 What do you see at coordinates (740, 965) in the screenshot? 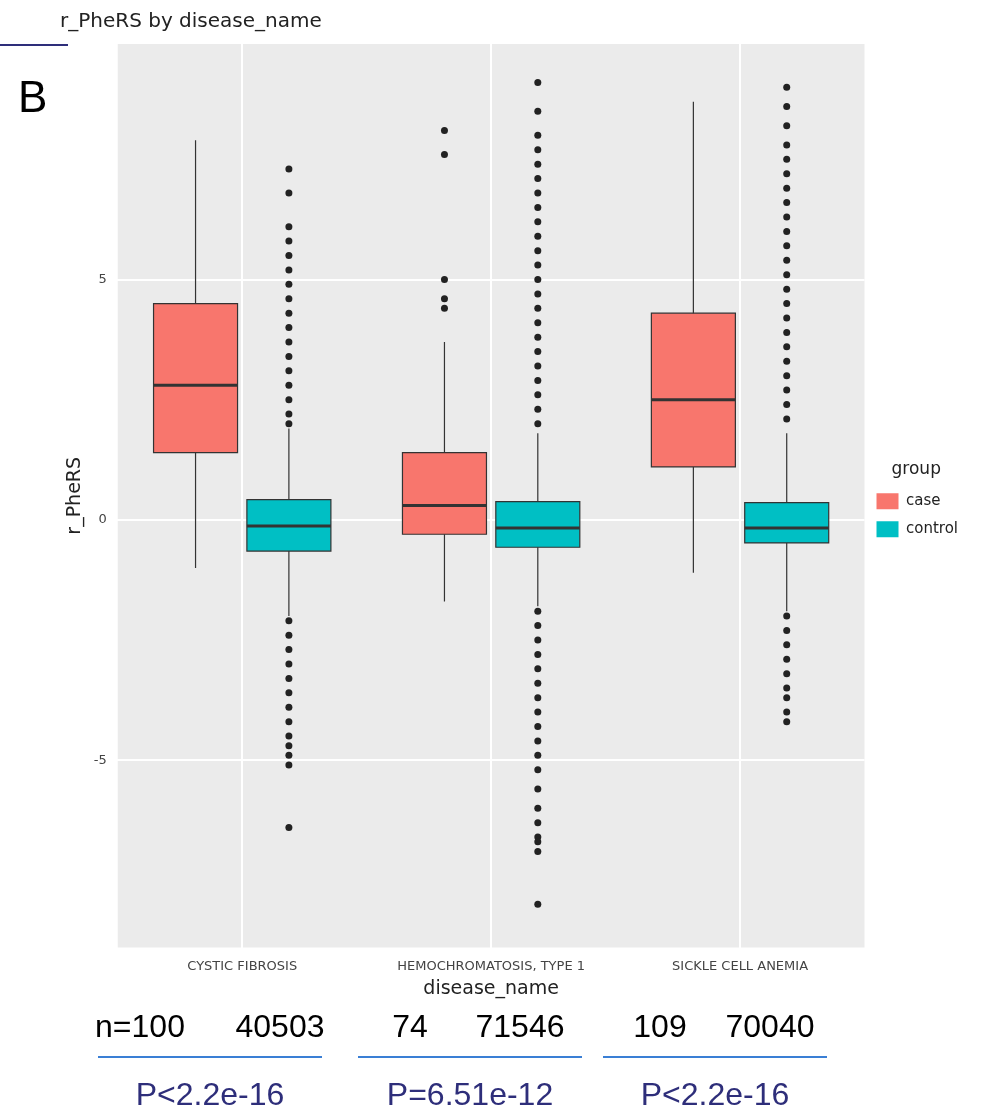
I see `x-tick-label: SICKLE CELL ANEMIA` at bounding box center [740, 965].